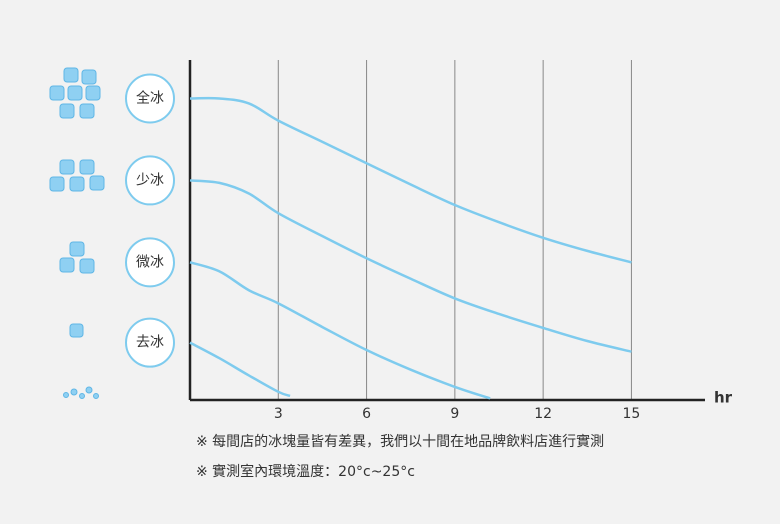 The height and width of the screenshot is (524, 780). What do you see at coordinates (77, 175) in the screenshot?
I see `less-ice-icon` at bounding box center [77, 175].